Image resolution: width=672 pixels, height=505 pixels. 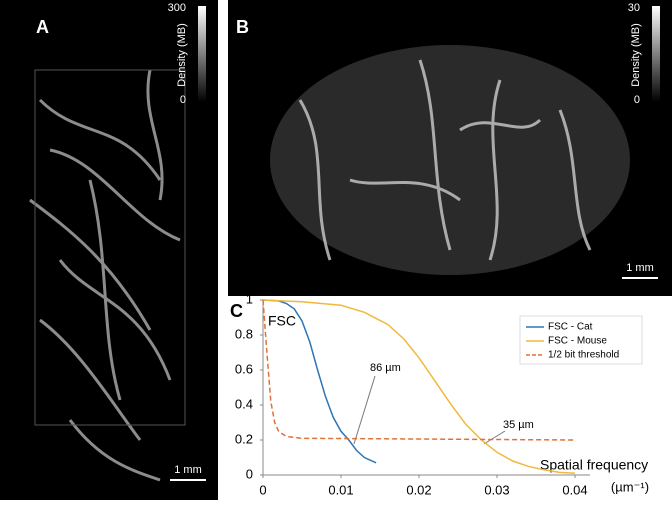 What do you see at coordinates (177, 8) in the screenshot?
I see `colorbar-max: 300` at bounding box center [177, 8].